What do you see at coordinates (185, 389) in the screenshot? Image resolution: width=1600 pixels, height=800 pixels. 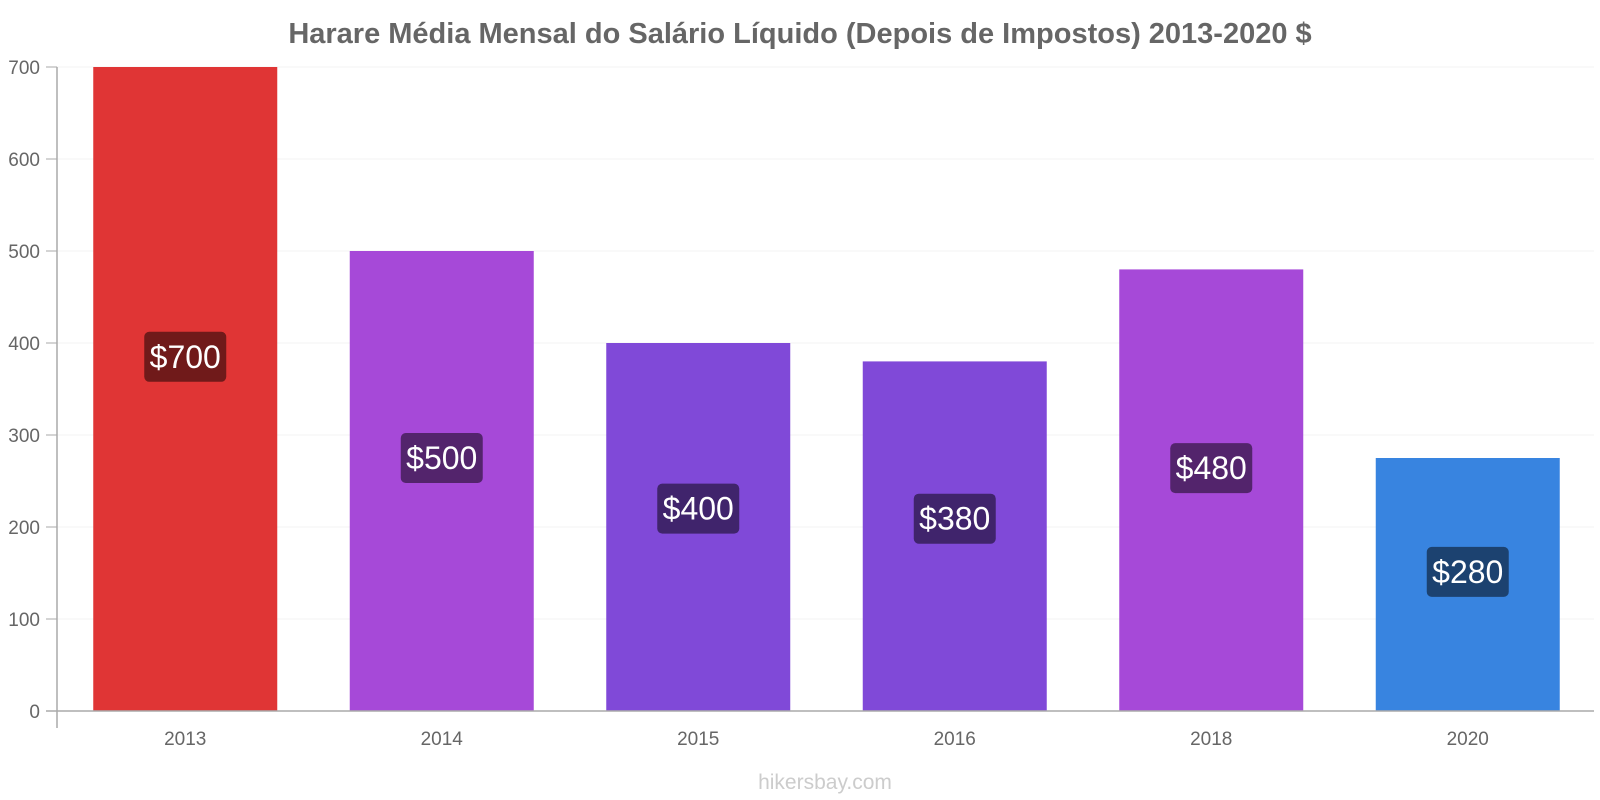 I see `bar-2013` at bounding box center [185, 389].